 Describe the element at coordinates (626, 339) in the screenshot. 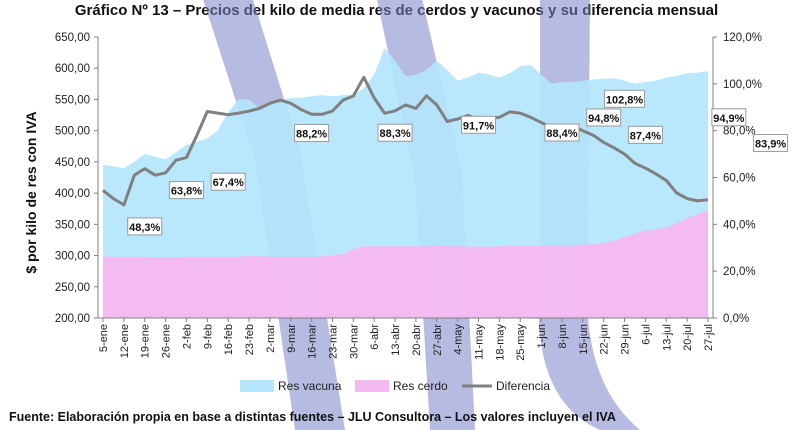

I see `x-tick-label: 29-jun` at that location.